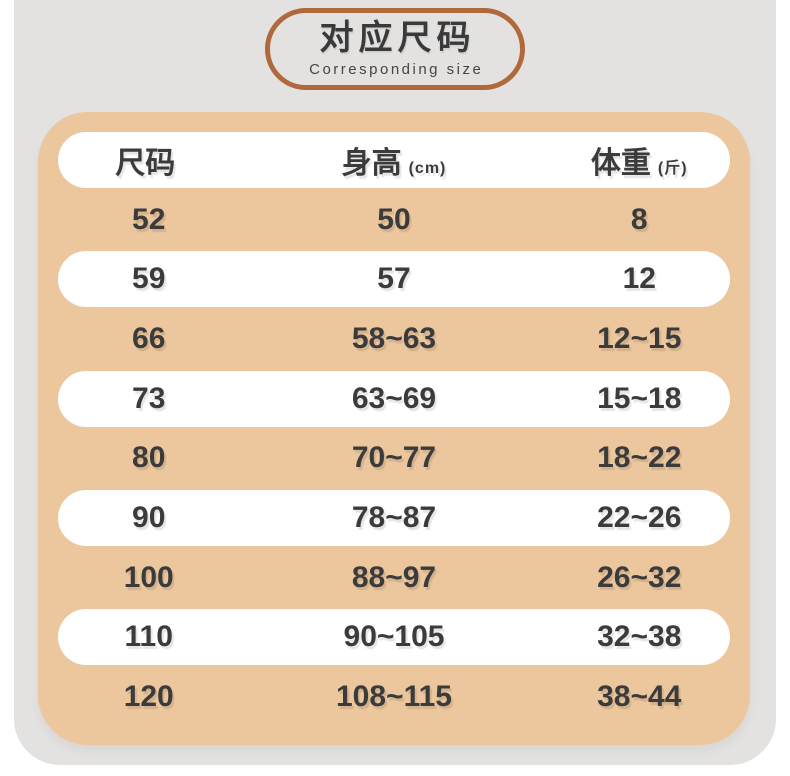 This screenshot has width=790, height=776. I want to click on table-row: 66 58~63 12~15, so click(394, 339).